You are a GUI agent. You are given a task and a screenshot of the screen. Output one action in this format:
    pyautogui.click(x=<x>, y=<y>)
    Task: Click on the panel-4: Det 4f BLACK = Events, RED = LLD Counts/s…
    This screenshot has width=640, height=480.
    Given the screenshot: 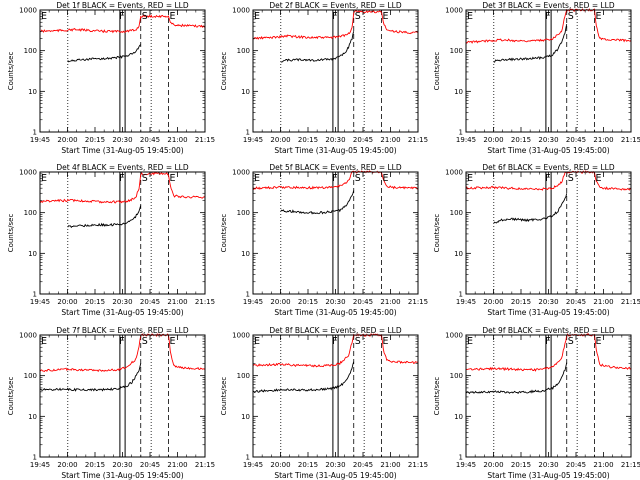 What is the action you would take?
    pyautogui.click(x=111, y=240)
    